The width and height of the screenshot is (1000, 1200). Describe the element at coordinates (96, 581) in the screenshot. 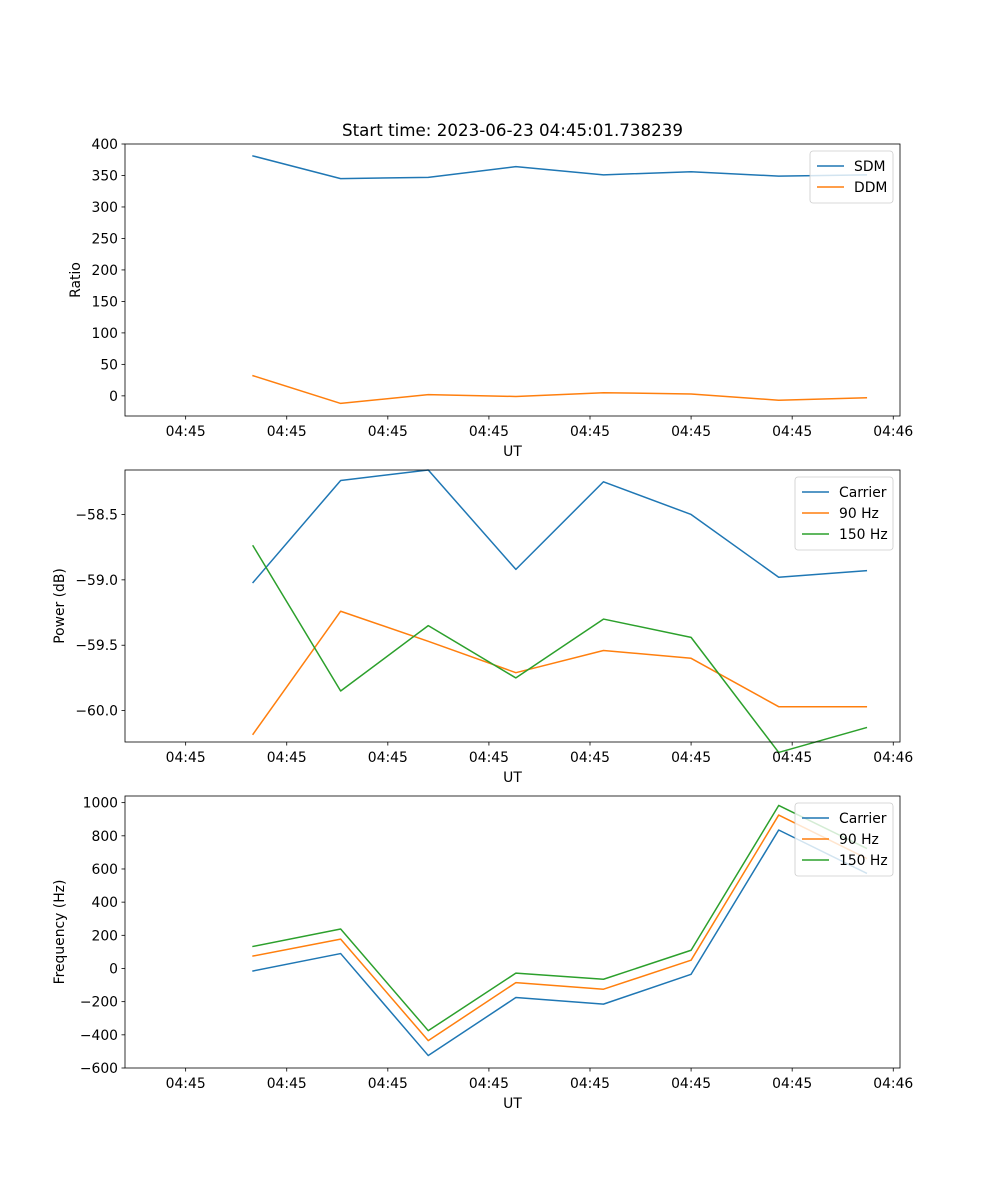

I see `y-tick-label: −59.0` at that location.